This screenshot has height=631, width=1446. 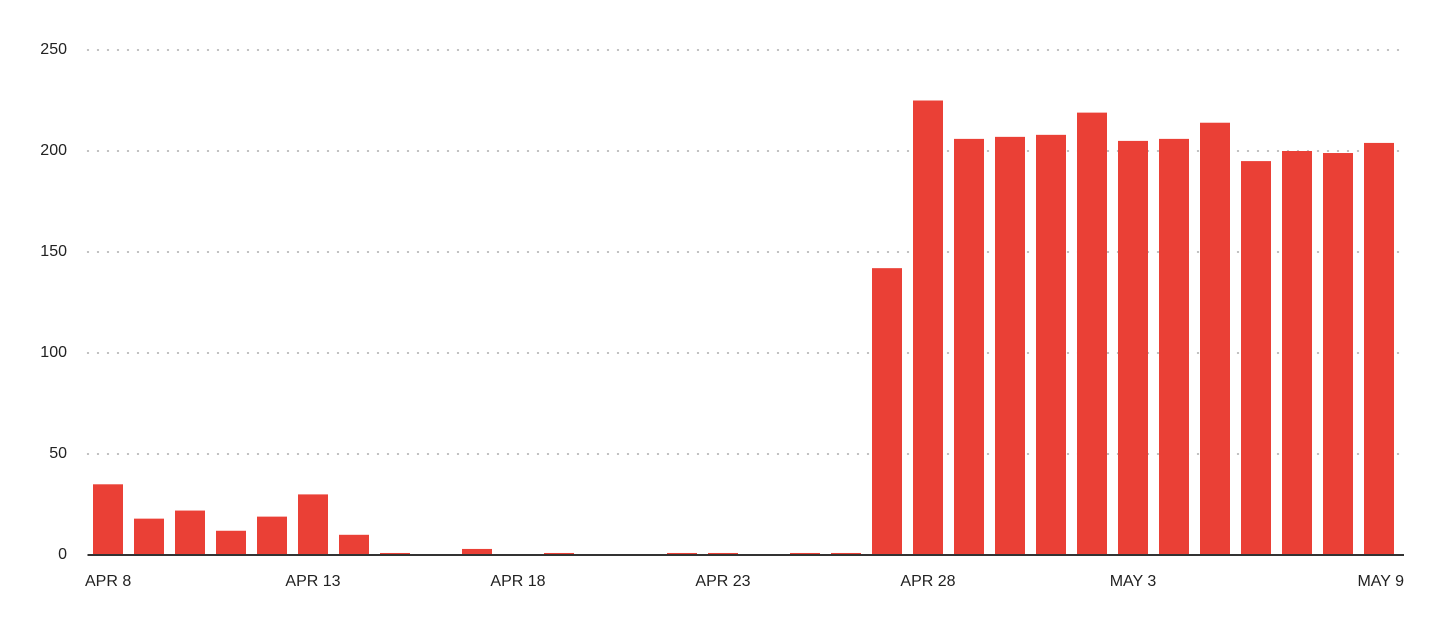 I want to click on x-tick-label: APR 8, so click(x=108, y=581).